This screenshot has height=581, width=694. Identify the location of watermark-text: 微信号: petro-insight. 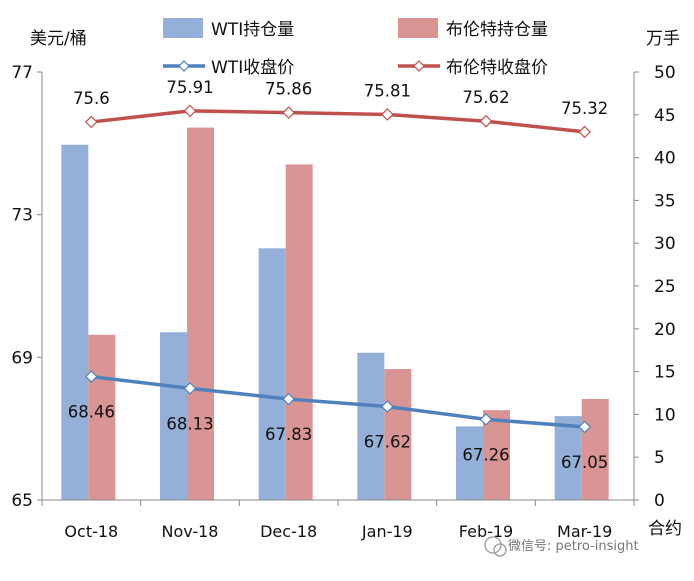
(573, 546).